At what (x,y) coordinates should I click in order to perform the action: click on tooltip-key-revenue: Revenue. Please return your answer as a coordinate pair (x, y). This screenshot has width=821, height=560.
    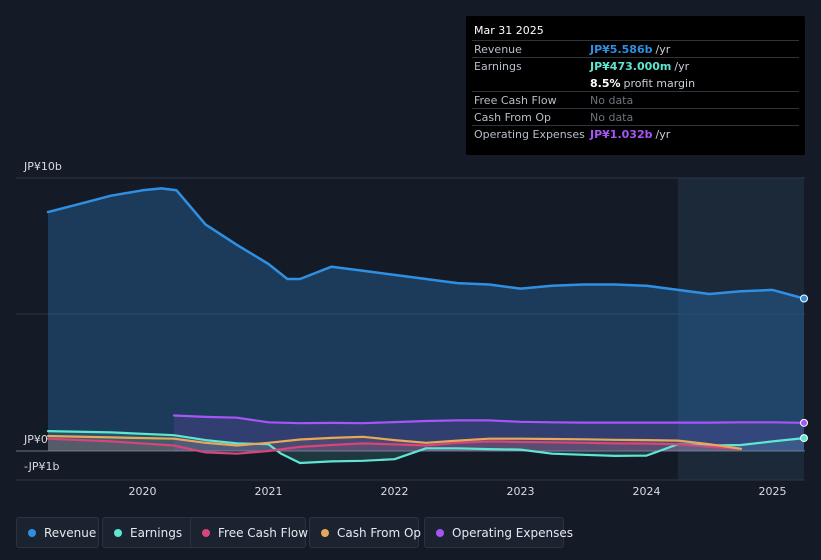
    Looking at the image, I should click on (498, 49).